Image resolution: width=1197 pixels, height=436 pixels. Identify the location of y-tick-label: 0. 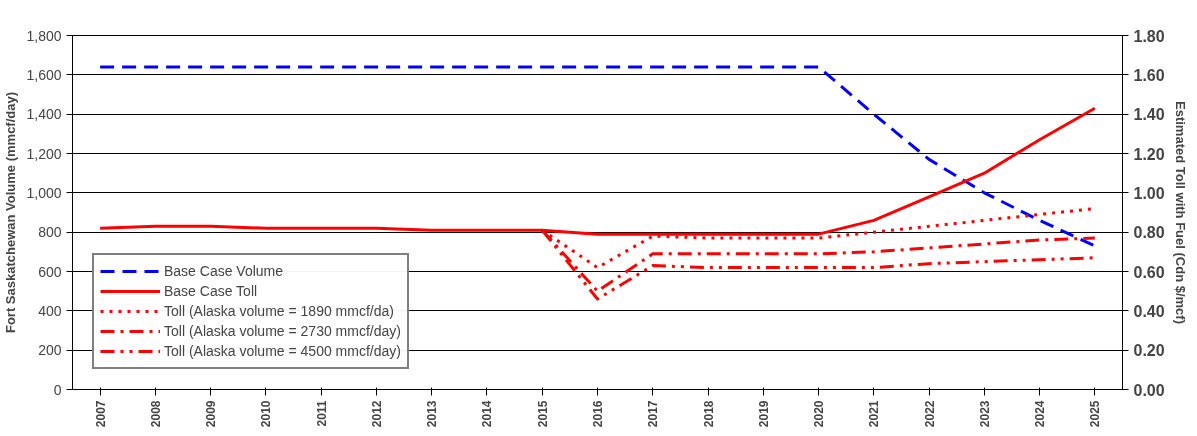
(57, 389).